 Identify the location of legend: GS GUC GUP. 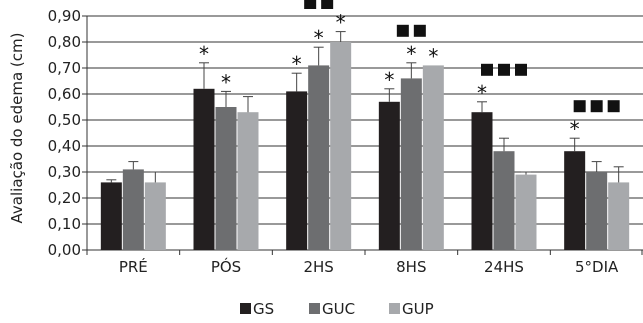
(337, 309).